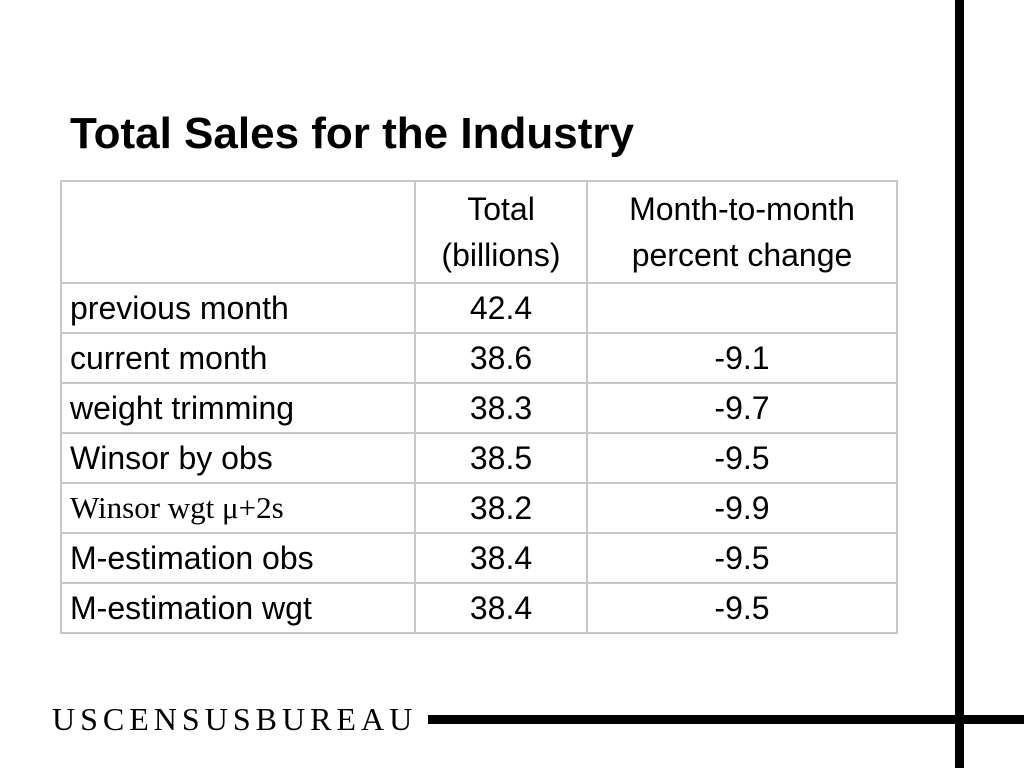 Image resolution: width=1024 pixels, height=768 pixels. I want to click on table-row: M-estimation obs 38.4 -9.5, so click(479, 558).